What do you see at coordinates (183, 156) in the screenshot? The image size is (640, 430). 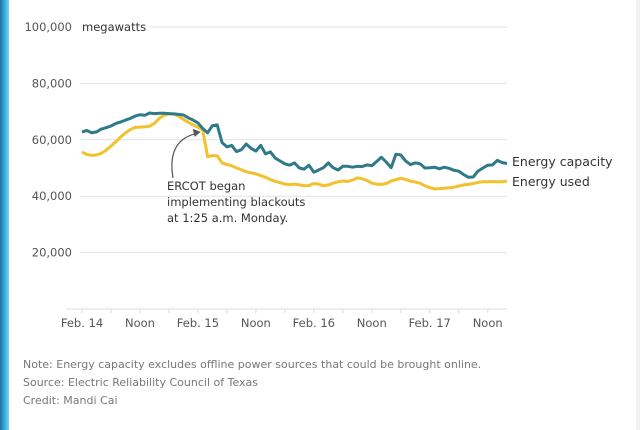 I see `annotation-arrow` at bounding box center [183, 156].